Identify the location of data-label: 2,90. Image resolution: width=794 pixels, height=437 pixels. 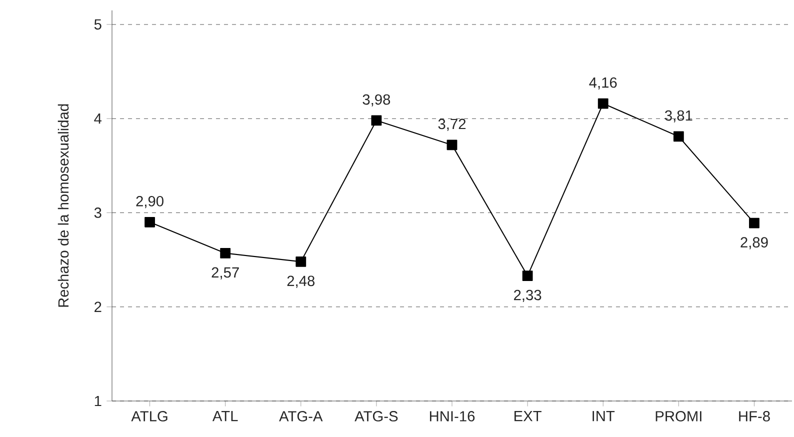
(150, 202).